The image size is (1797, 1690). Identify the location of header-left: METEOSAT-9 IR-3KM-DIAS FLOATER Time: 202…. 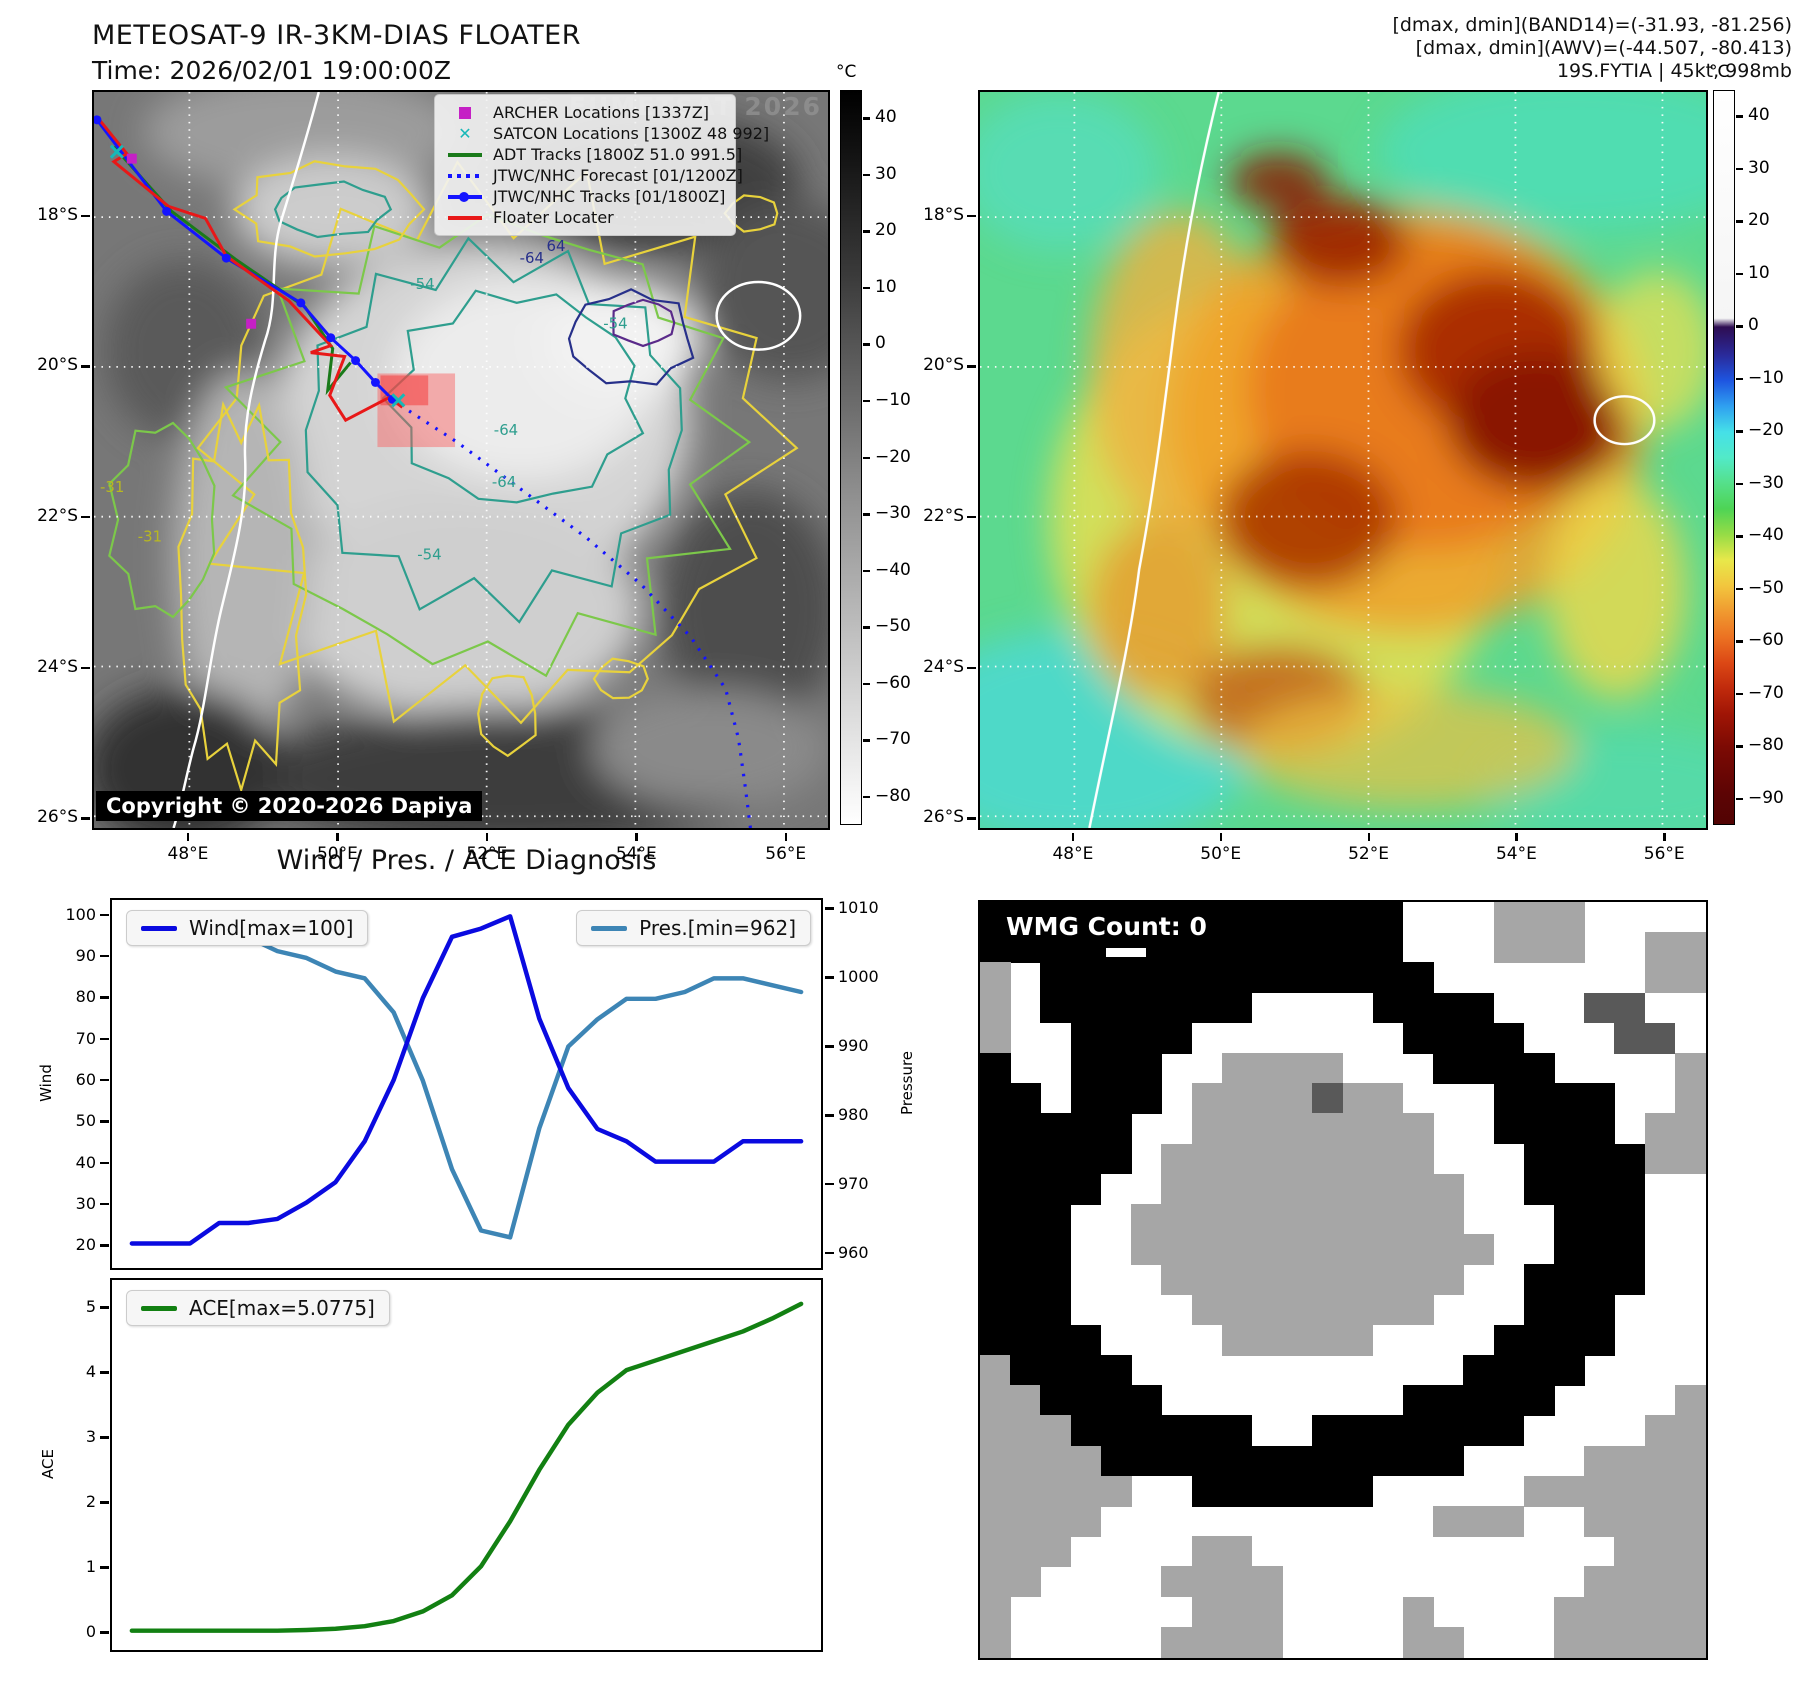
(336, 52).